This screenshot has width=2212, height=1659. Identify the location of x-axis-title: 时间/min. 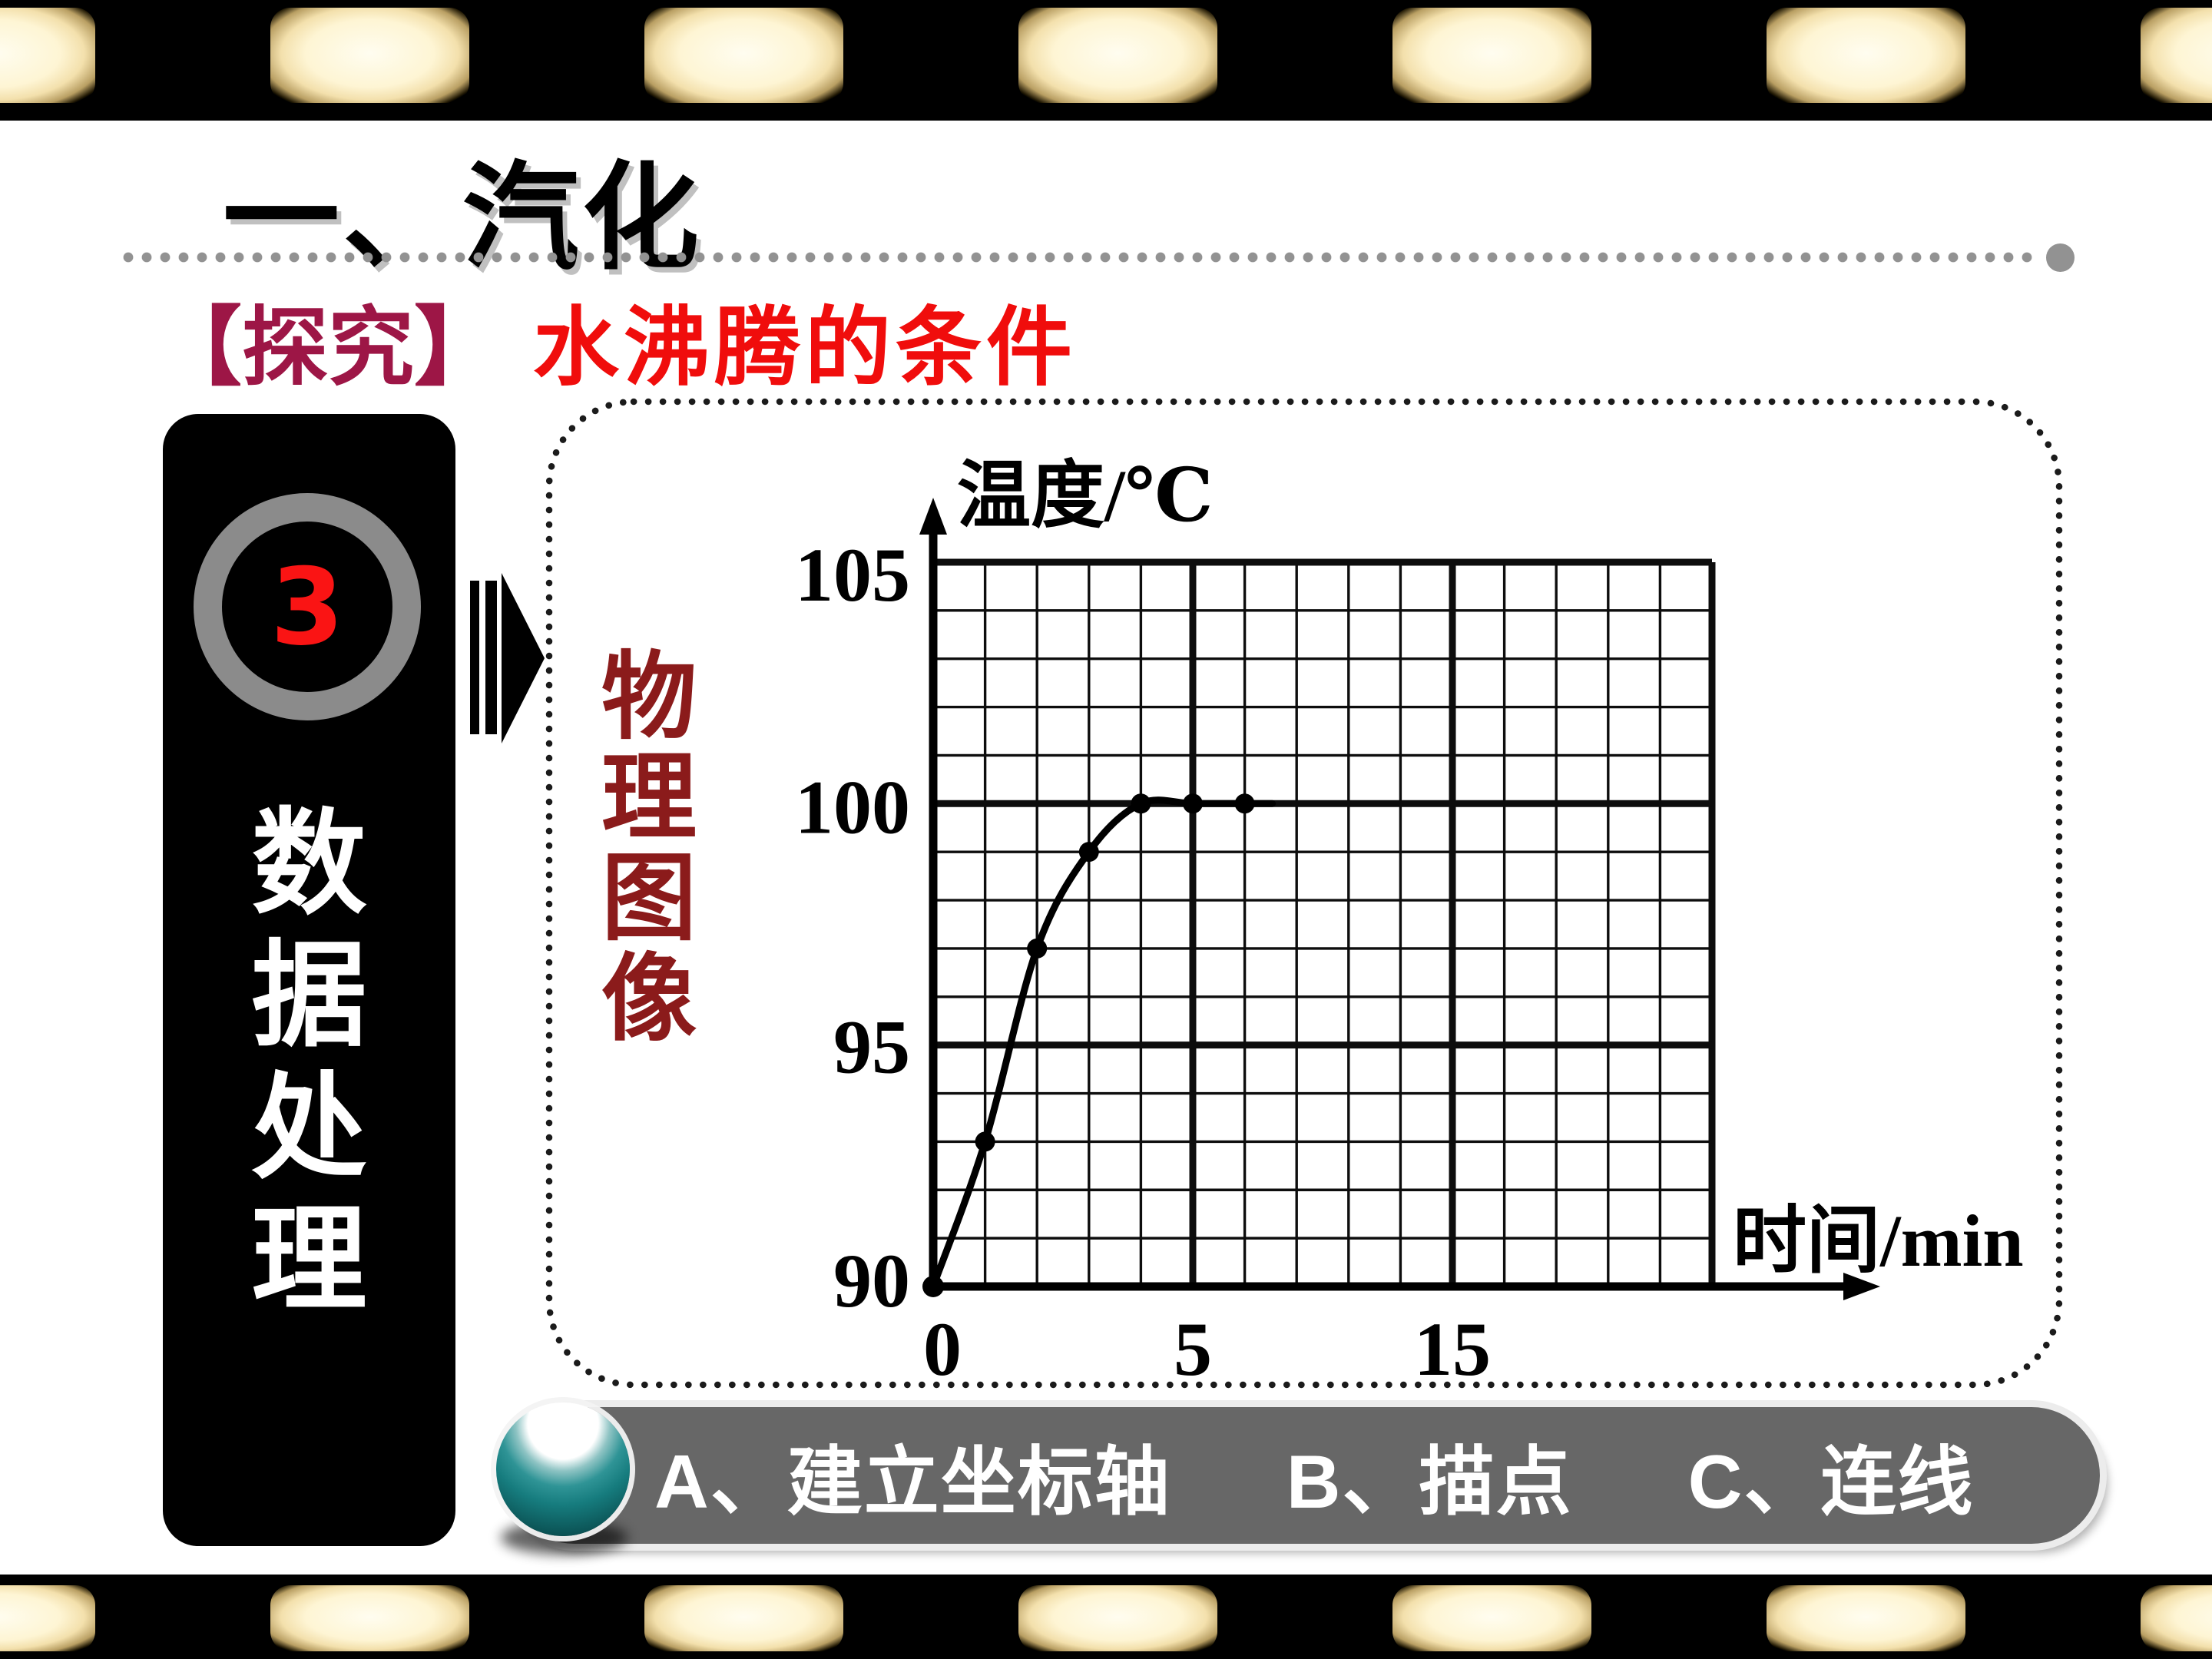
(1878, 1241).